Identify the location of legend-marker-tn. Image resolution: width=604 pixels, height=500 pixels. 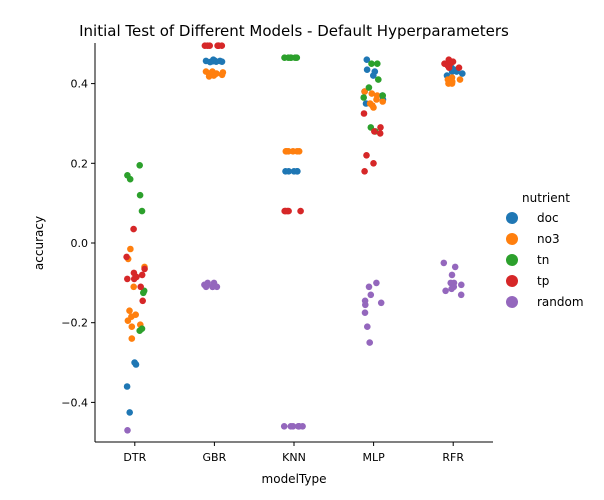
(512, 260).